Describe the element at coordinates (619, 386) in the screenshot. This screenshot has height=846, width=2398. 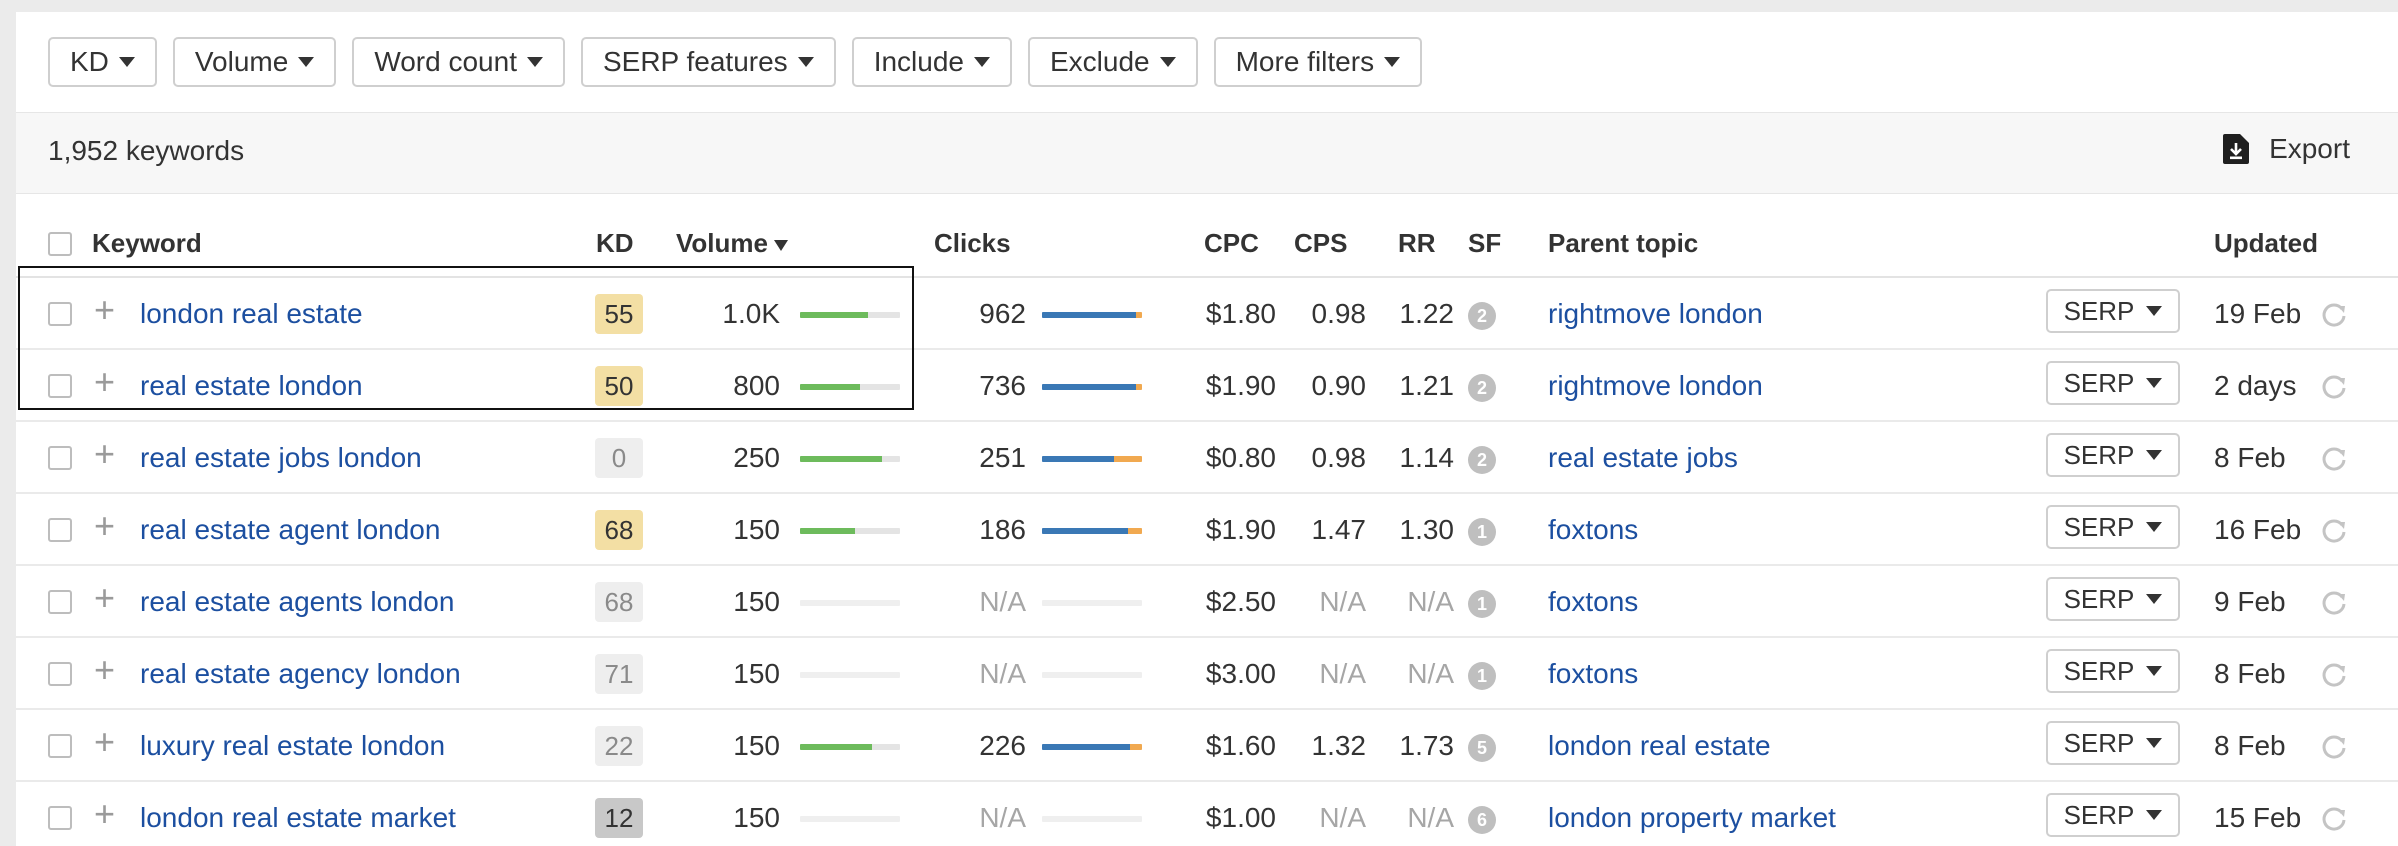
I see `kd-badge: 50` at that location.